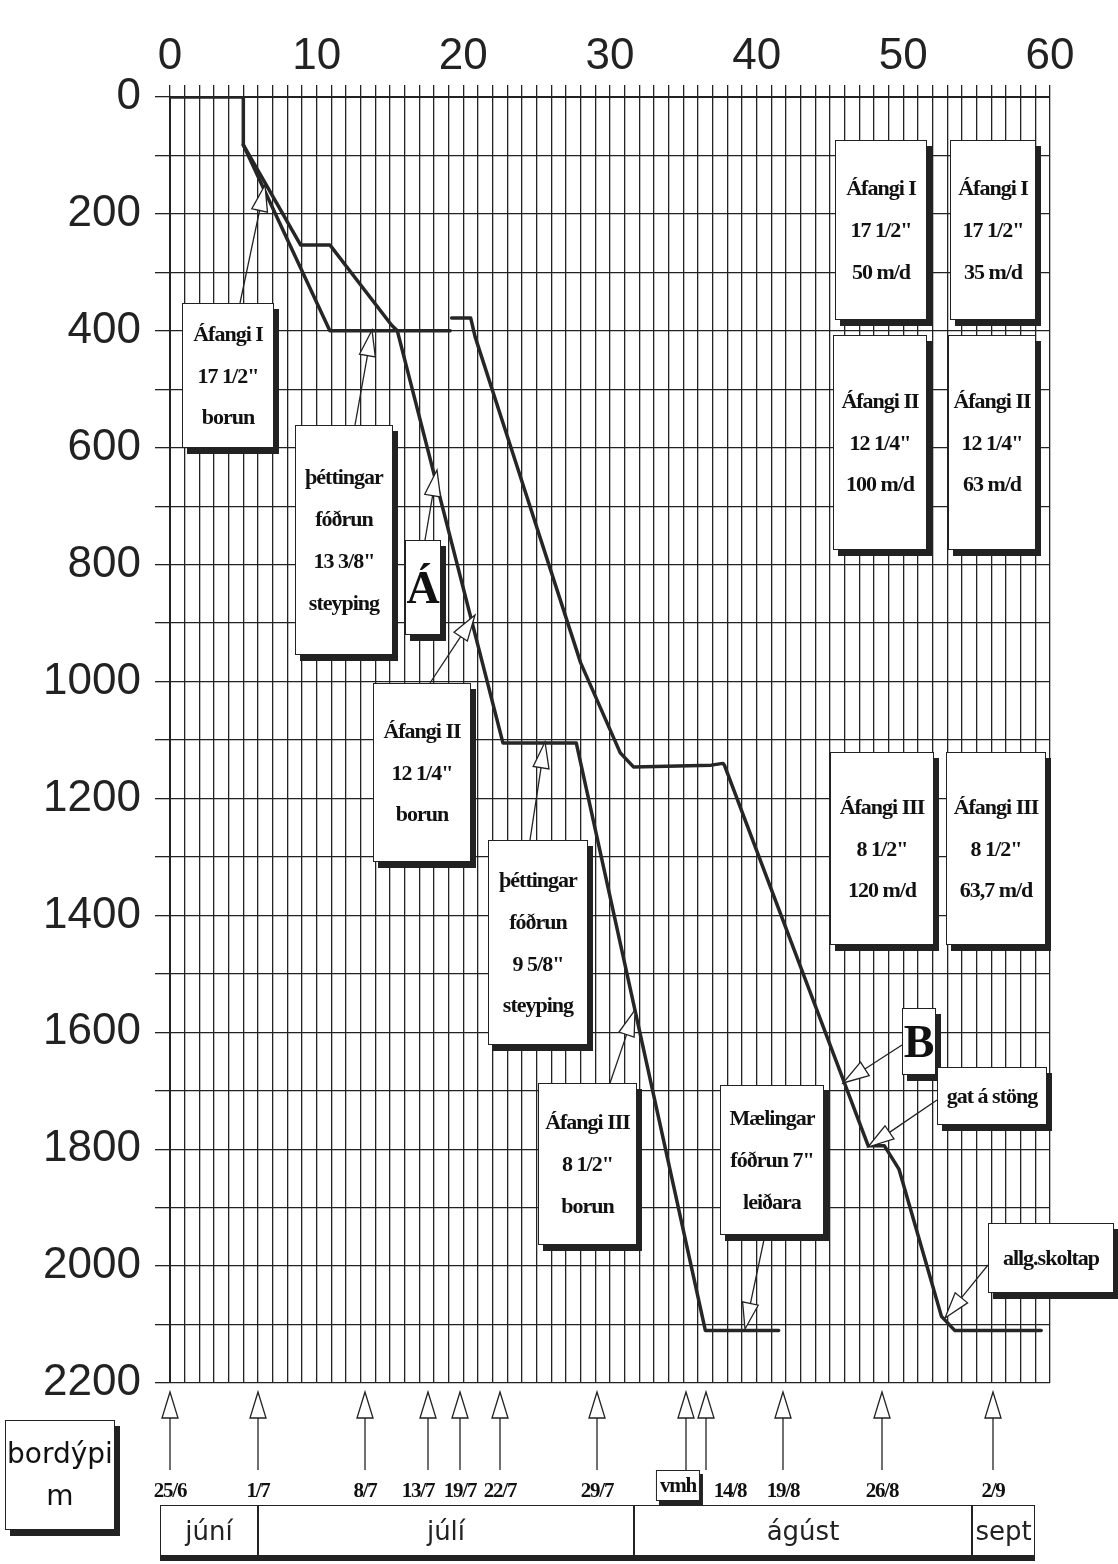 This screenshot has width=1118, height=1564. What do you see at coordinates (992, 442) in the screenshot?
I see `annotation: Áfangi II 12 1/4" 63 m/d` at bounding box center [992, 442].